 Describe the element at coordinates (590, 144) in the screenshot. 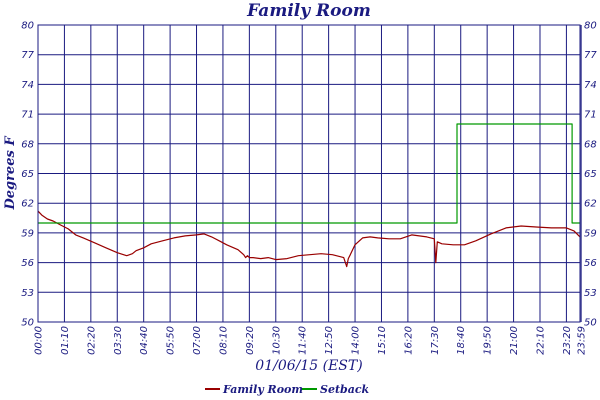

I see `y-tick-label-right: 68` at that location.